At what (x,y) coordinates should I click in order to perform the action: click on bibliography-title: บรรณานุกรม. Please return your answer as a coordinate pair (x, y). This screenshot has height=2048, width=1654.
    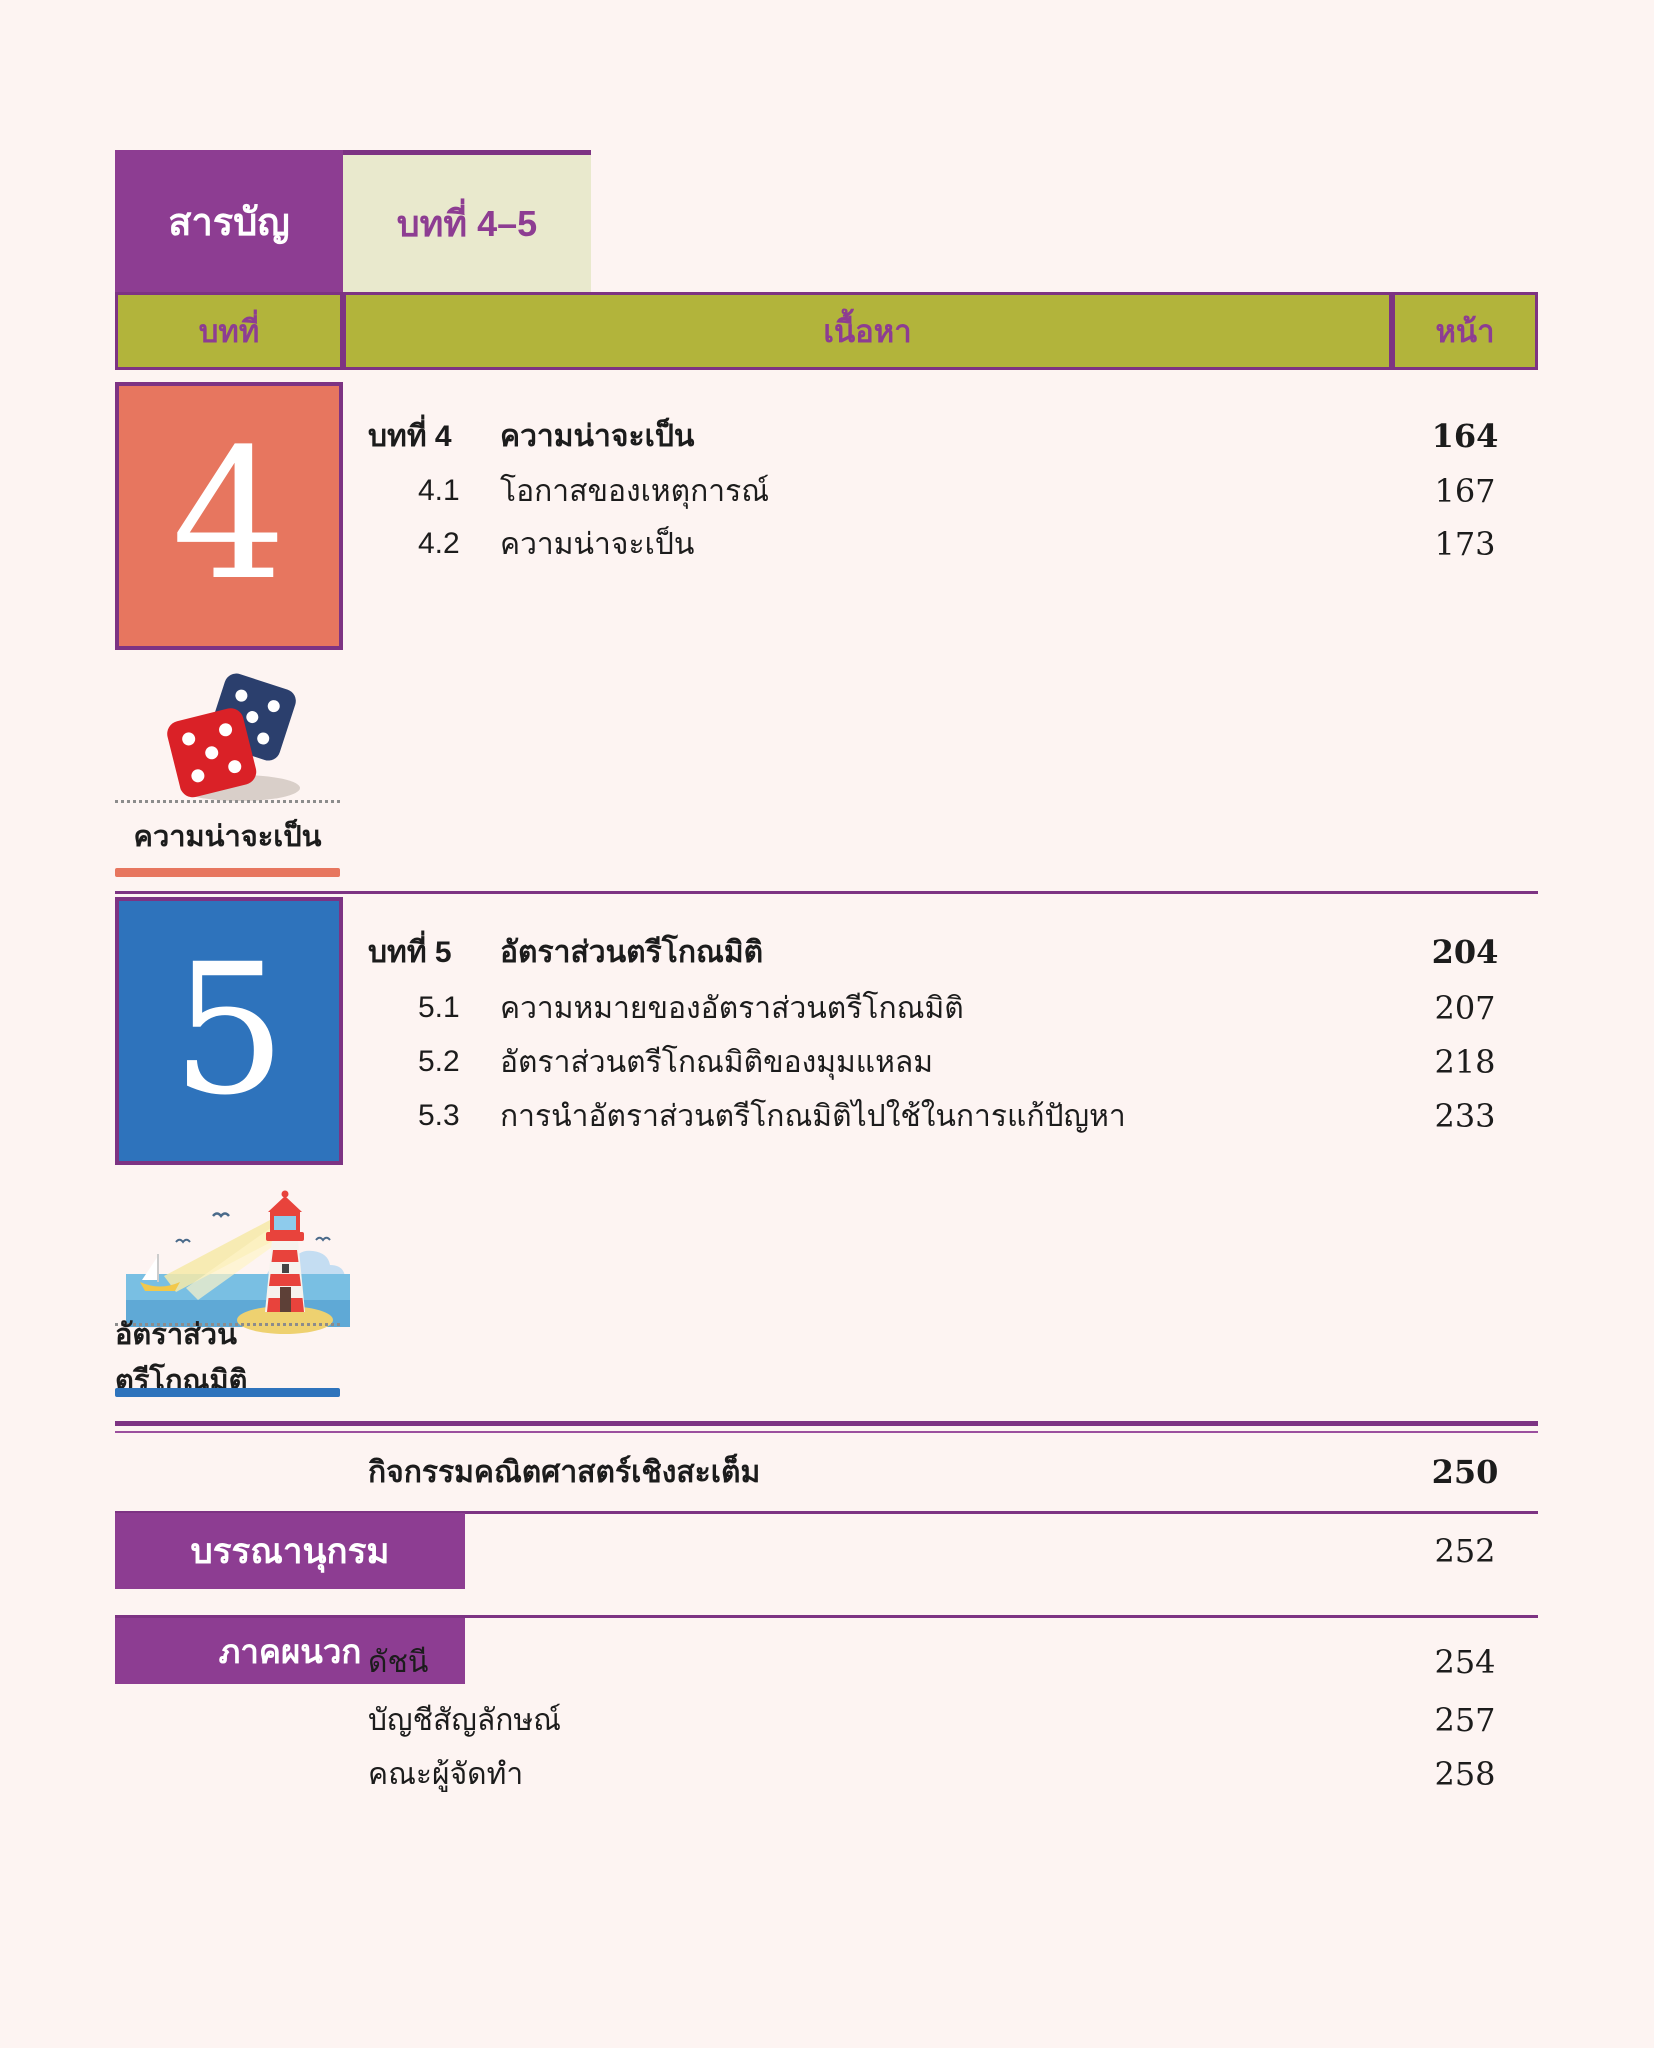
    Looking at the image, I should click on (290, 1551).